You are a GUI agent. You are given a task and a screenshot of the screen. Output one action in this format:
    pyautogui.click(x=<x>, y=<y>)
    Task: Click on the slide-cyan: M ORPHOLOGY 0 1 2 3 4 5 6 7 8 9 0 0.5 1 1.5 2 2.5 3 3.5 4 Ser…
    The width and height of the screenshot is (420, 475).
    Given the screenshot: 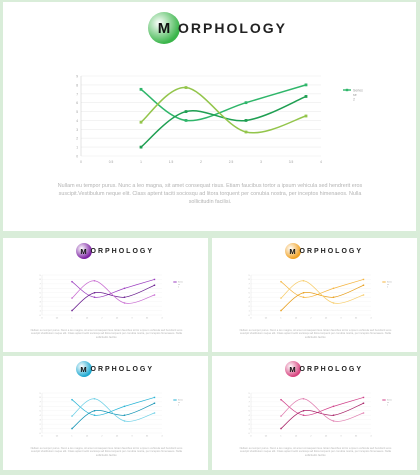 What is the action you would take?
    pyautogui.click(x=105, y=413)
    